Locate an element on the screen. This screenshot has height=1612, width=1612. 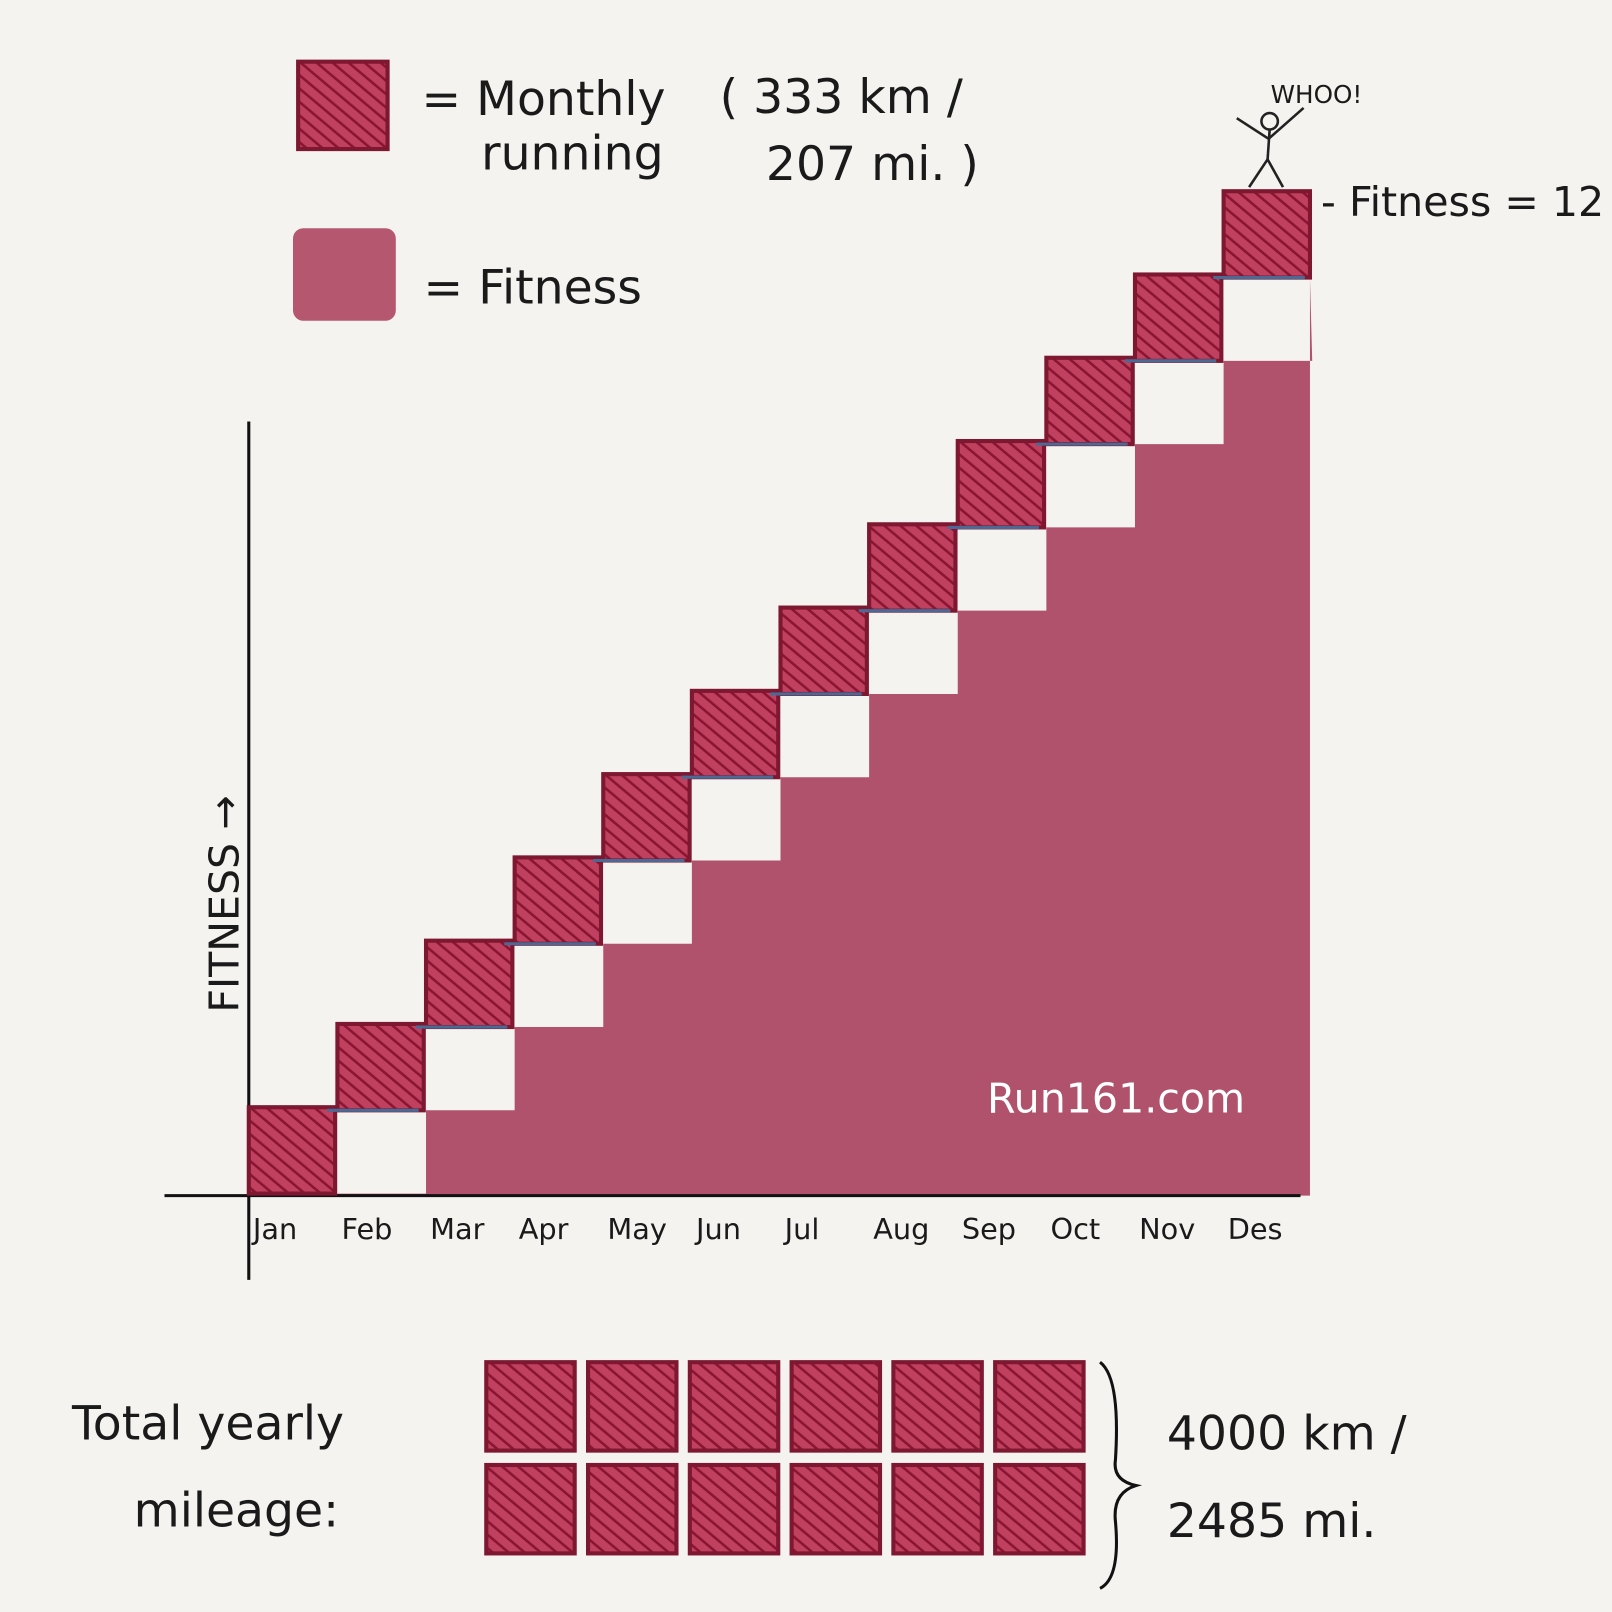
total: Total yearly mileage: 4000 km / 2485 mi. is located at coordinates (739, 1475).